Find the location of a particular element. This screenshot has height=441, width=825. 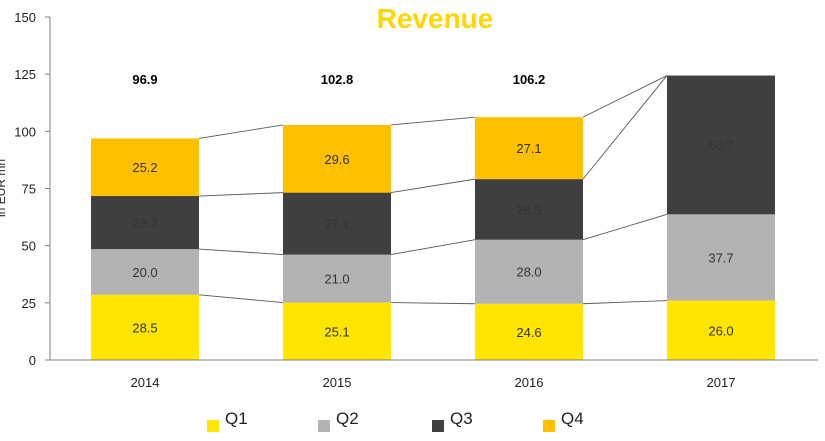

data-label: 60.7 is located at coordinates (720, 145).